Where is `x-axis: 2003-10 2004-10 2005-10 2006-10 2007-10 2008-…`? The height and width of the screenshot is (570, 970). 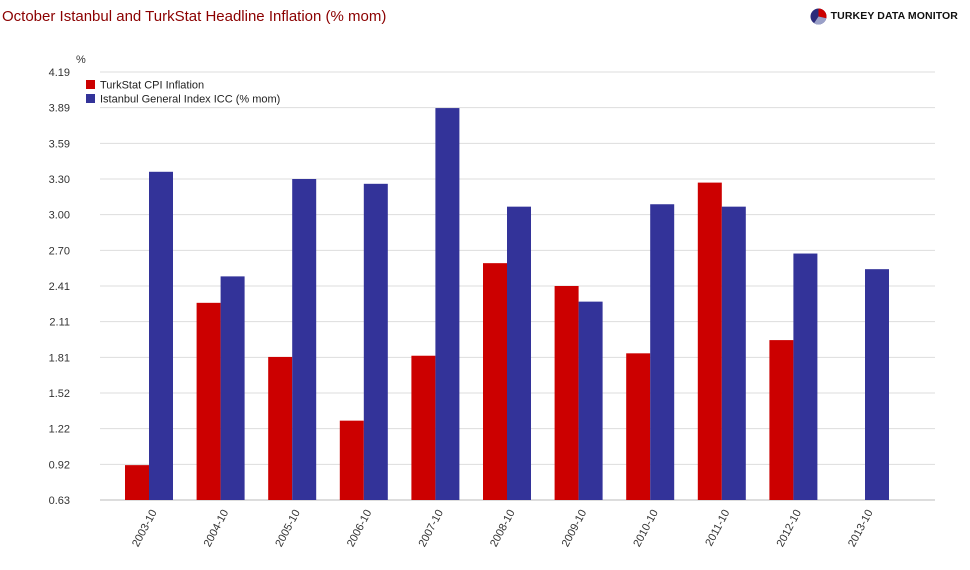
x-axis: 2003-10 2004-10 2005-10 2006-10 2007-10 2008-… is located at coordinates (503, 528).